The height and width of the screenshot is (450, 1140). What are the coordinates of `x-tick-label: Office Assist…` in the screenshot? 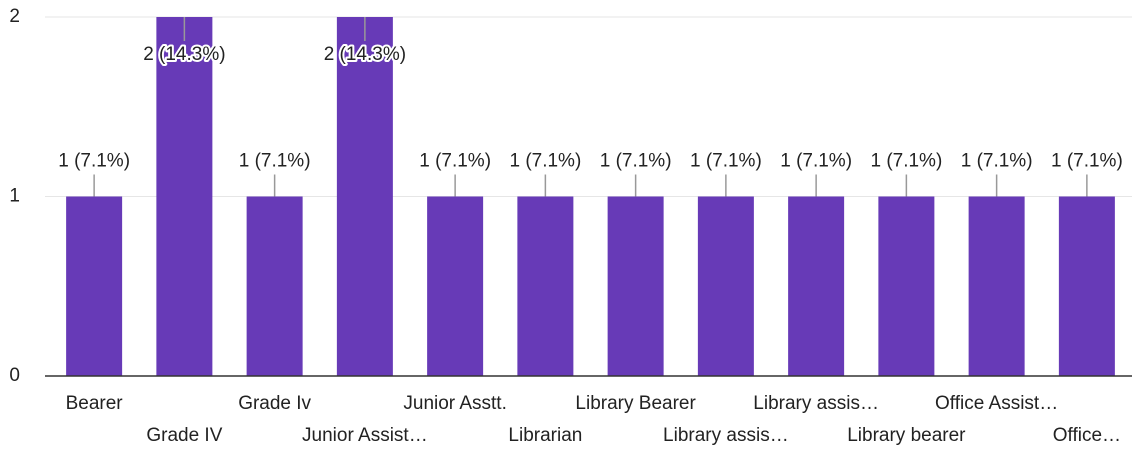 It's located at (996, 403).